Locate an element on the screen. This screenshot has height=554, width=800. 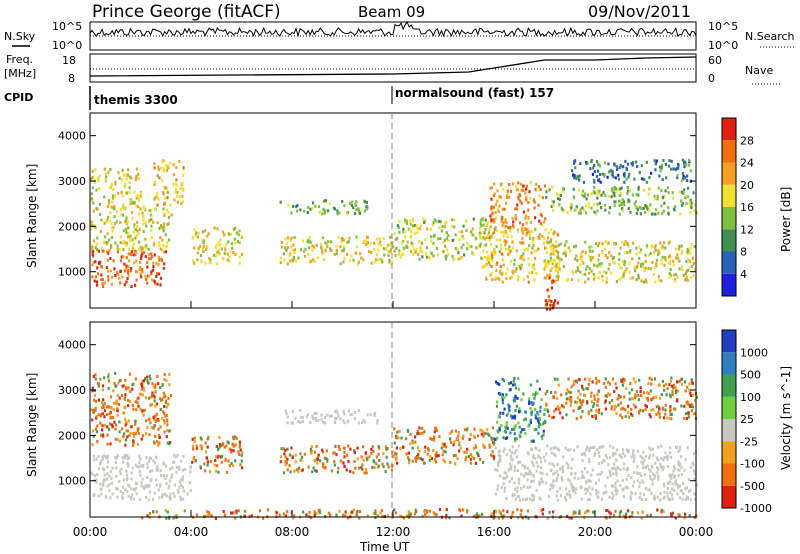
colorbar-swatch is located at coordinates (729, 430).